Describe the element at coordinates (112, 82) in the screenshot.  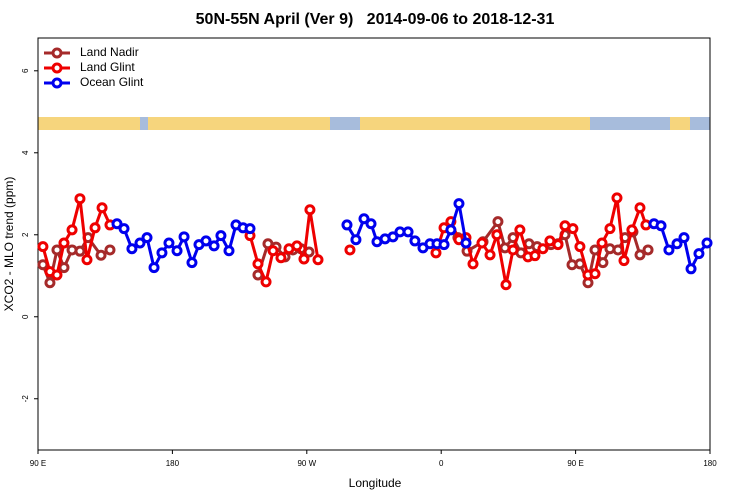
I see `legend-label: Ocean Glint` at that location.